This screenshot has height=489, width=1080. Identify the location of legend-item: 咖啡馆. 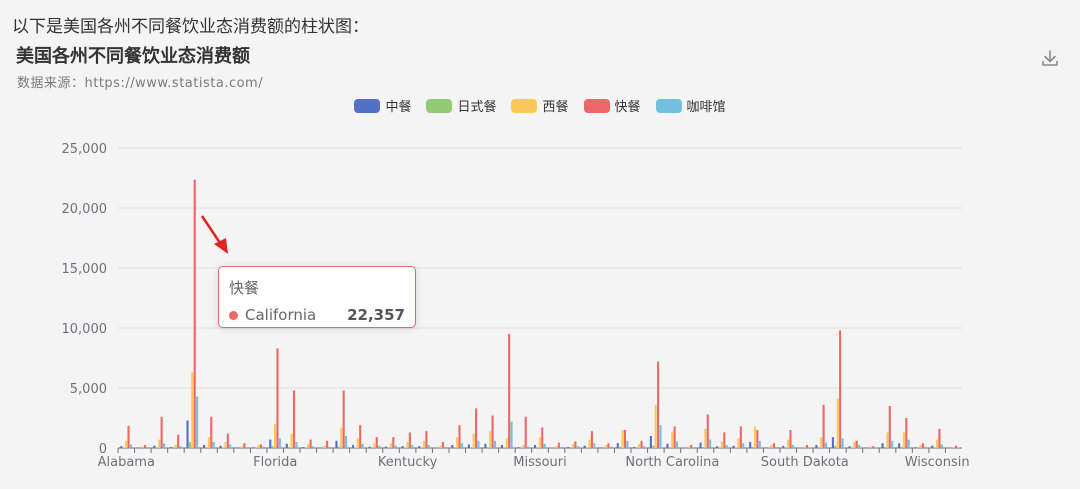
(690, 105).